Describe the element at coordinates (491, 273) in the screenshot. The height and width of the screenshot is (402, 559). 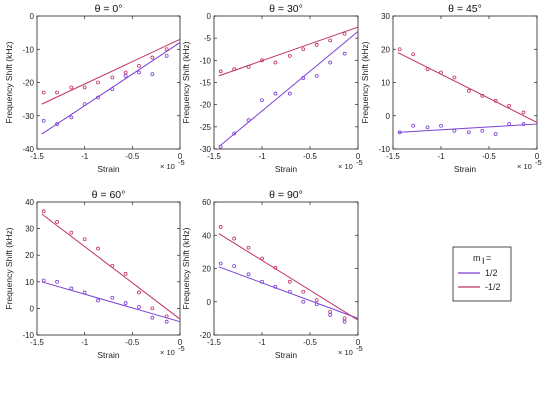
I see `legend-label: 1/2` at that location.